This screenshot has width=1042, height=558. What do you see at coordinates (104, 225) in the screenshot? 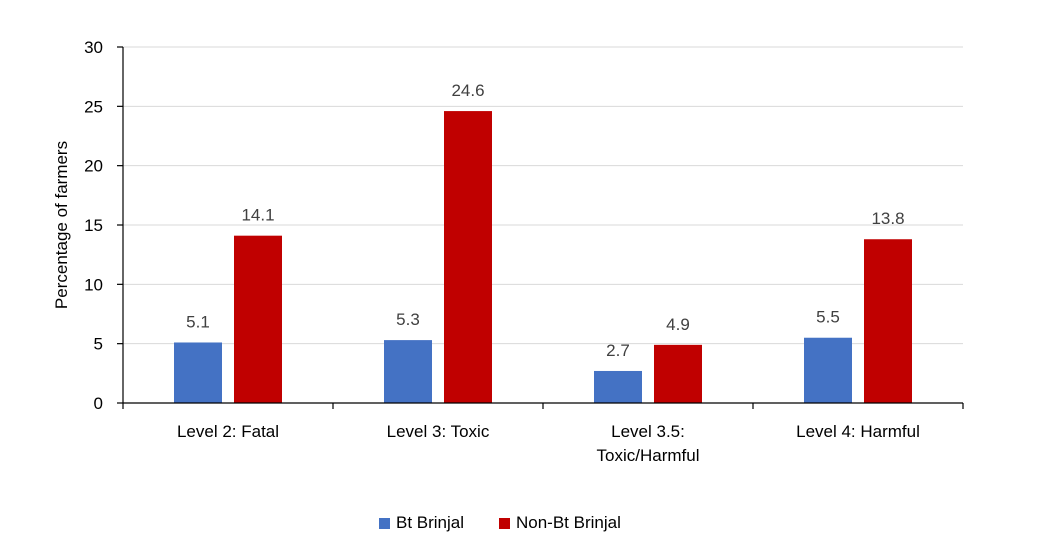
I see `y-axis: 0 5 10 15 20 25 30` at bounding box center [104, 225].